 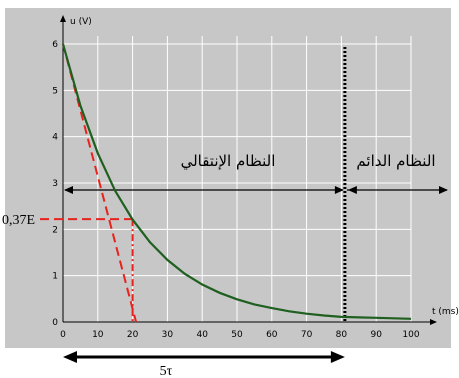 I want to click on x-tick-label: 20, so click(x=133, y=335).